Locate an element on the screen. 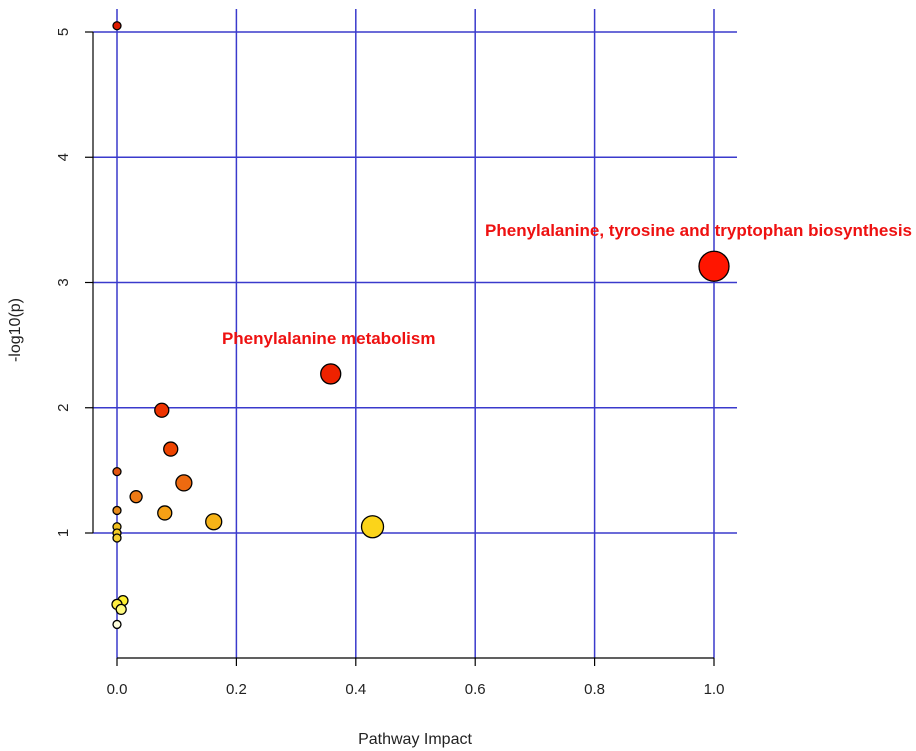 Image resolution: width=916 pixels, height=751 pixels. y-axis-label: -log10(p) is located at coordinates (15, 330).